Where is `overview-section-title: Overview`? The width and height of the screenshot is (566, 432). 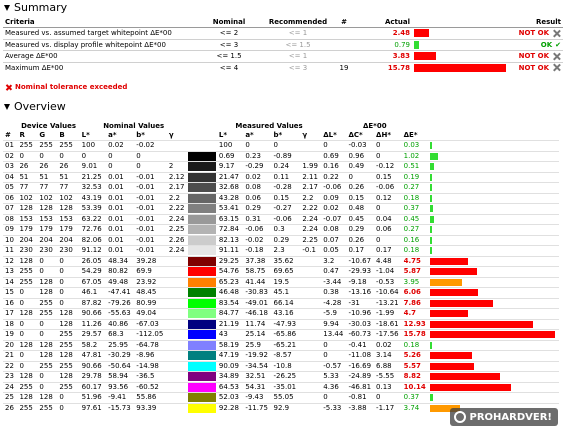 overview-section-title: Overview is located at coordinates (35, 106).